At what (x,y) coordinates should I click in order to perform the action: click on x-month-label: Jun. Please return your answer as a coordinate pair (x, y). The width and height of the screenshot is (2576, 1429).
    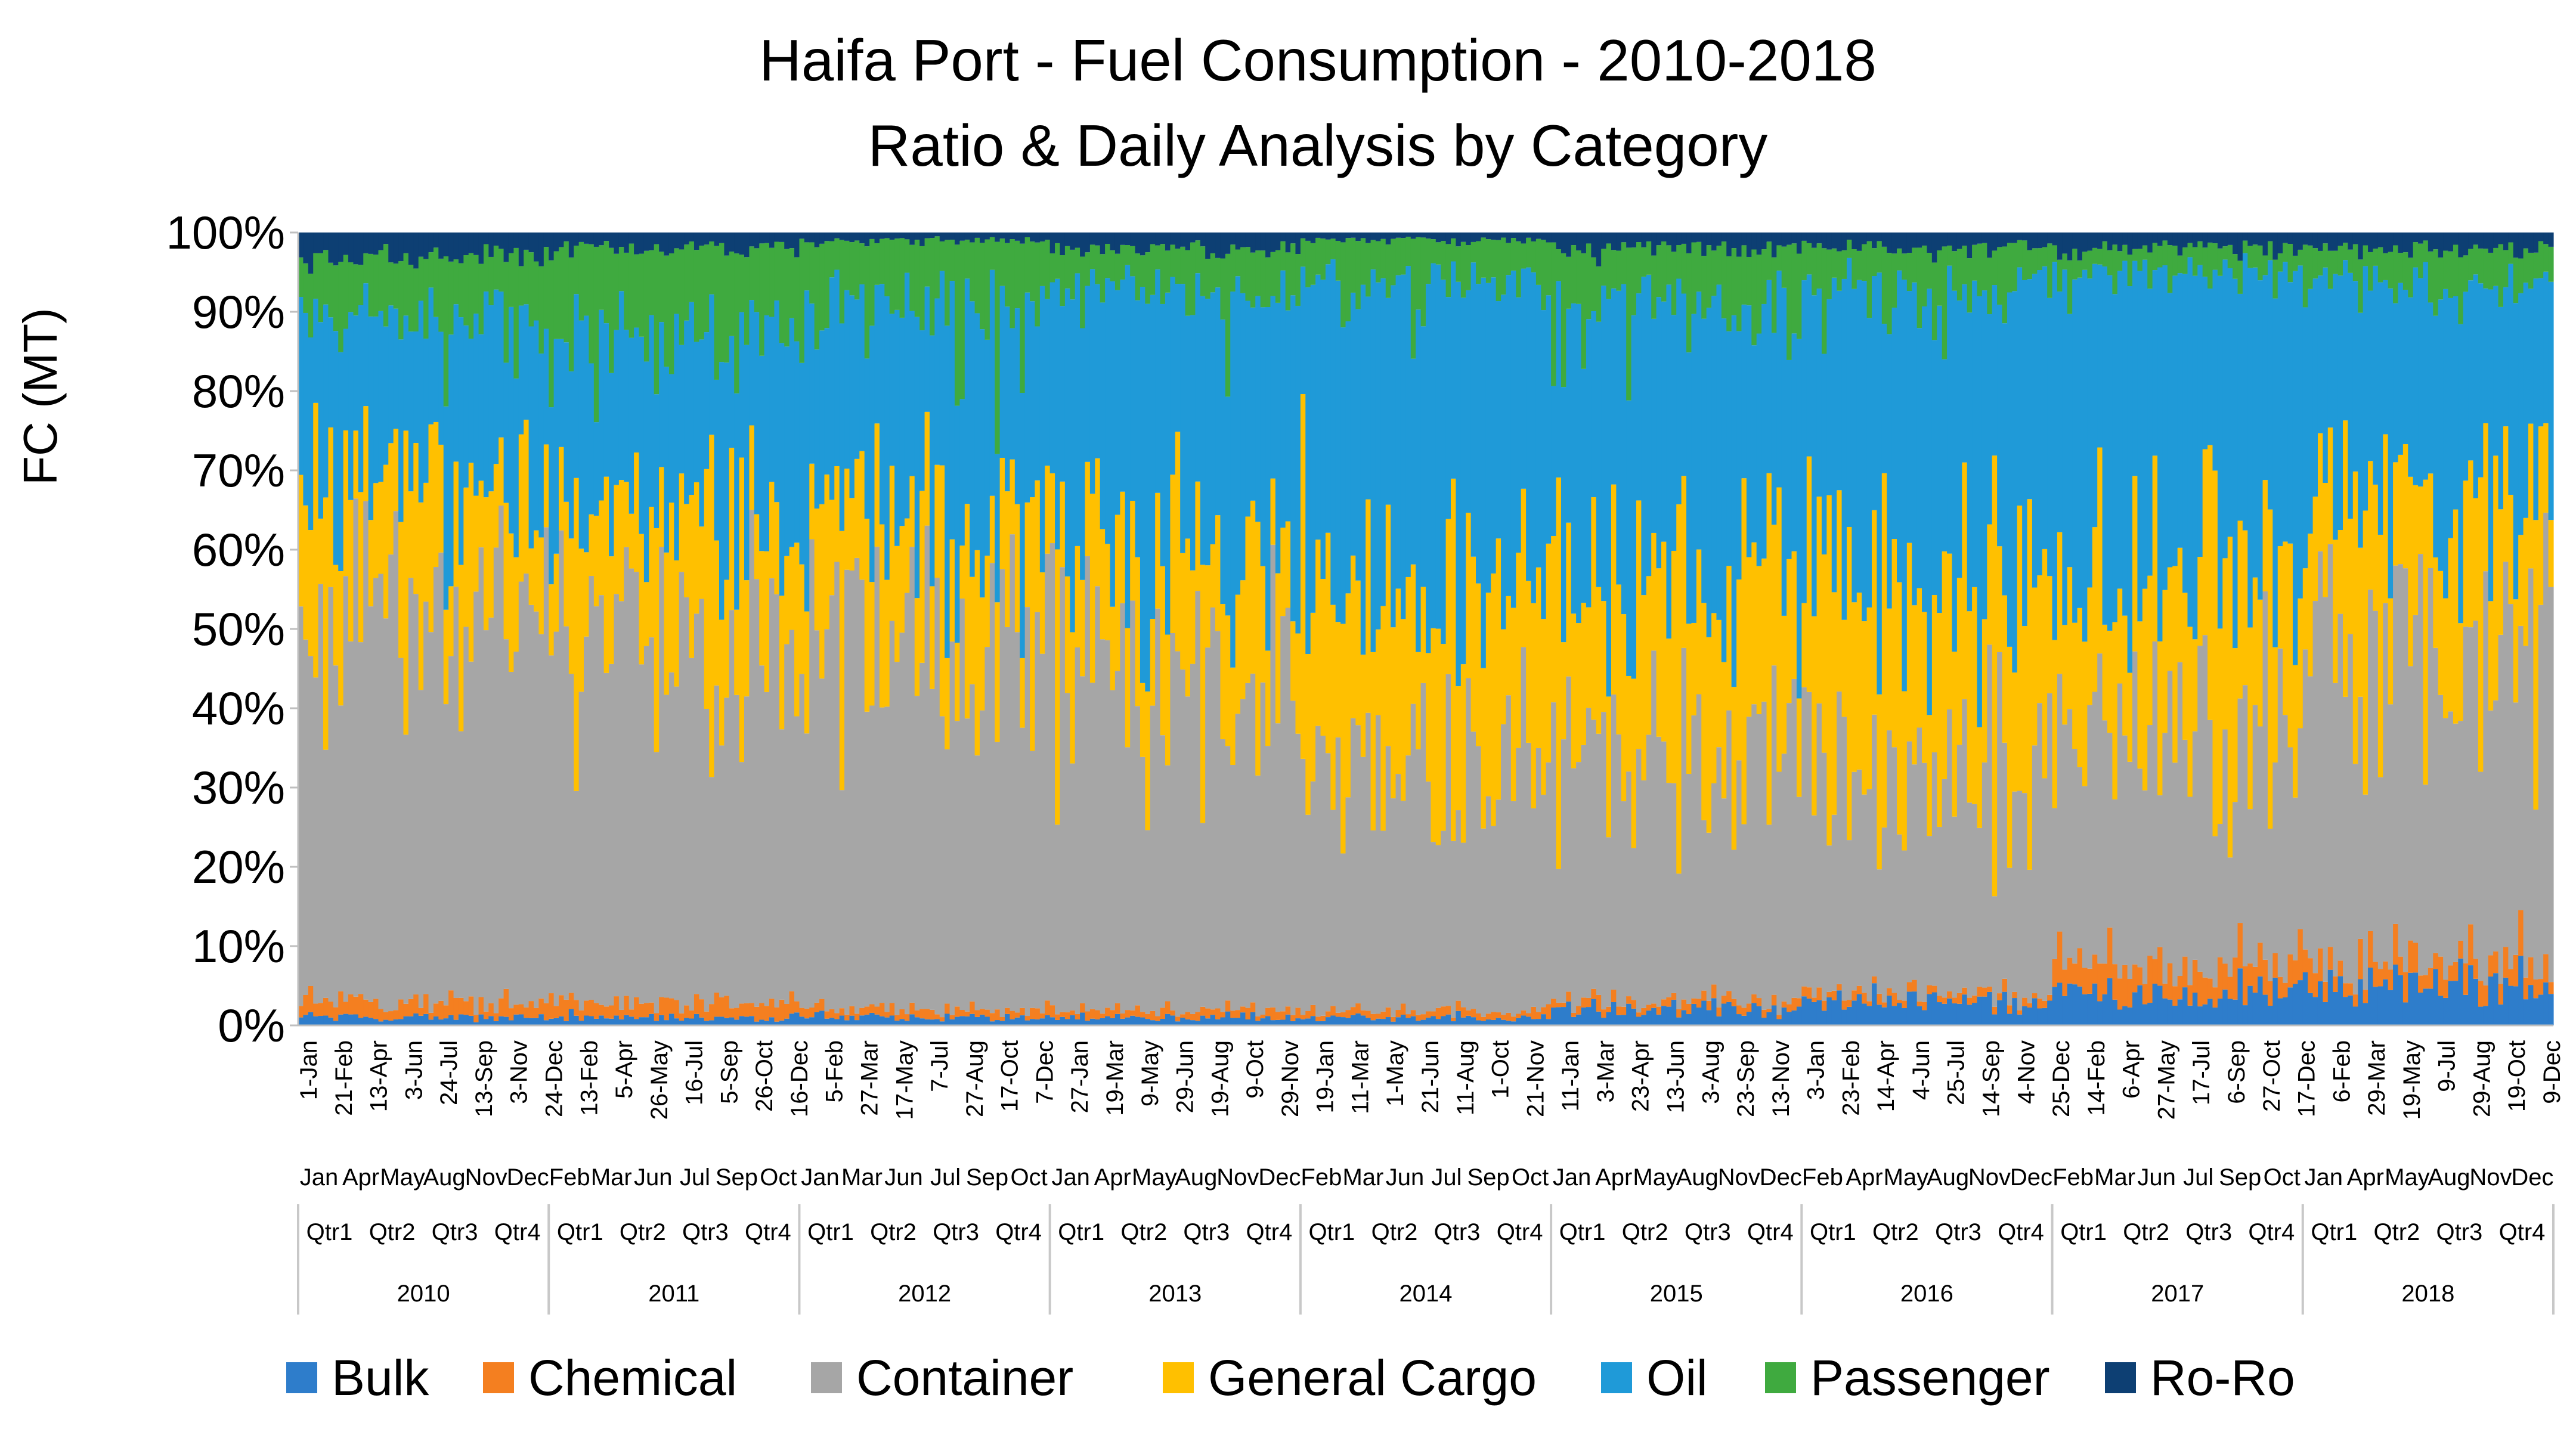
    Looking at the image, I should click on (2156, 1177).